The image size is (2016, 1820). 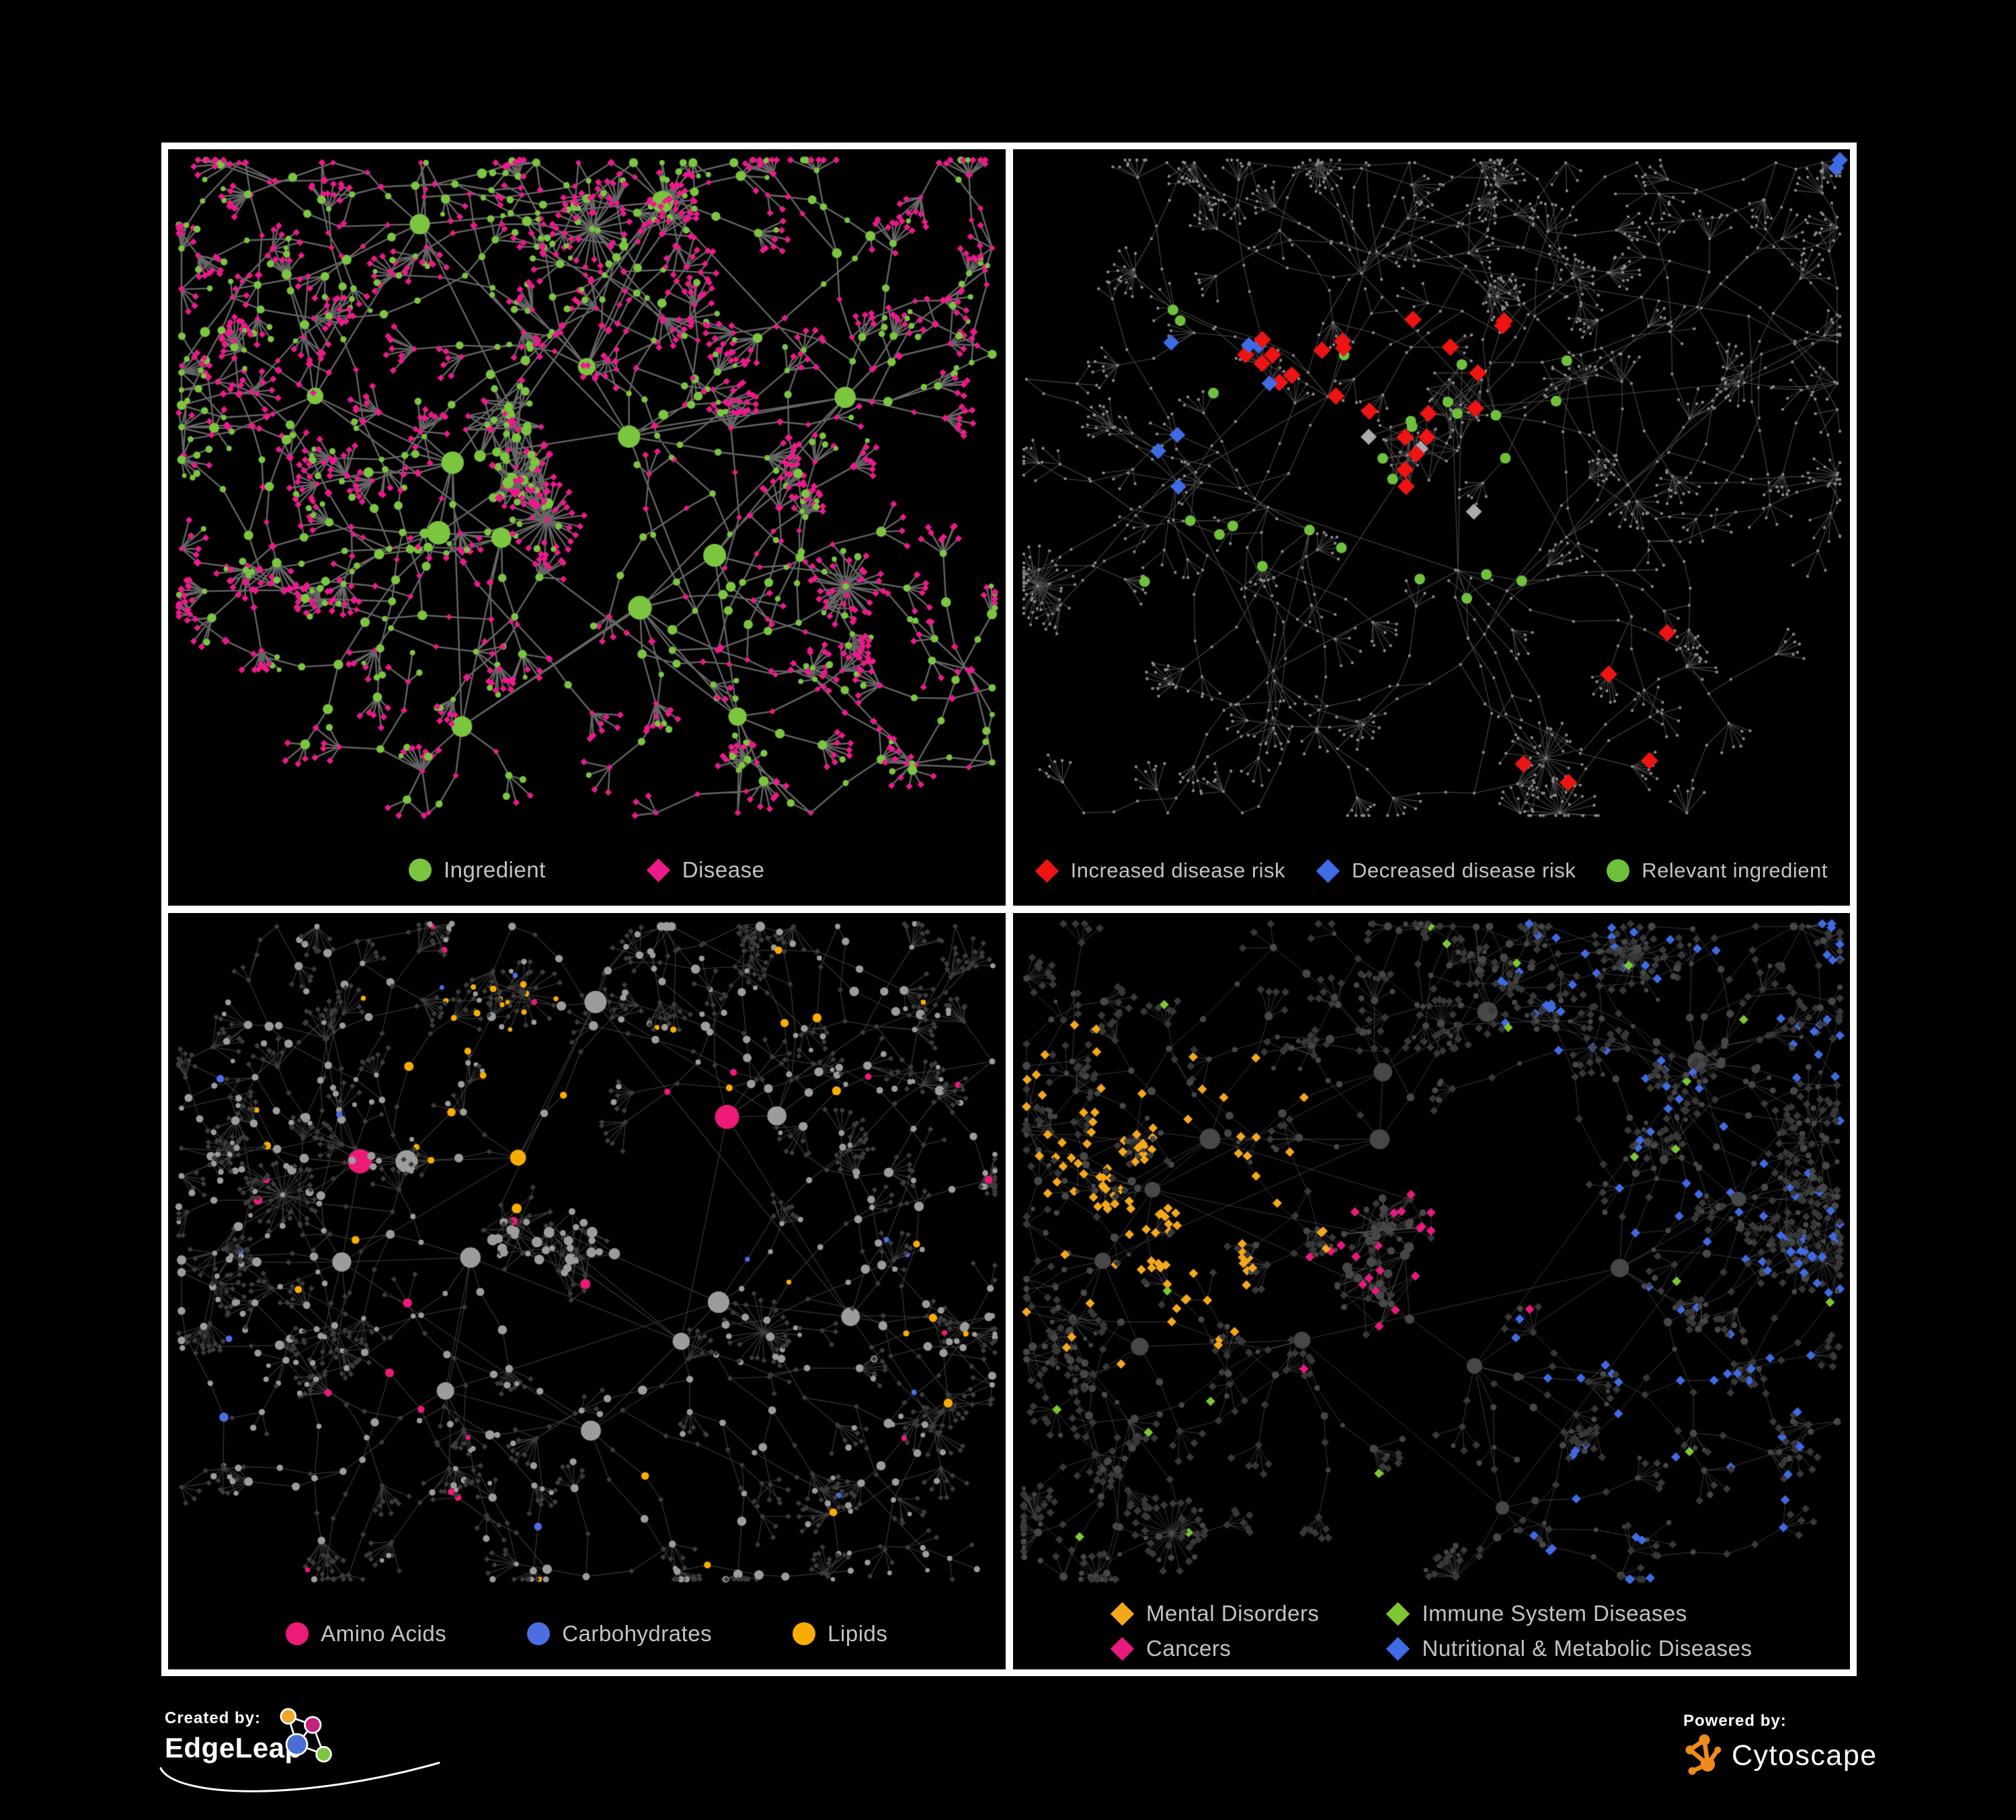 What do you see at coordinates (494, 869) in the screenshot?
I see `legend-label: Ingredient` at bounding box center [494, 869].